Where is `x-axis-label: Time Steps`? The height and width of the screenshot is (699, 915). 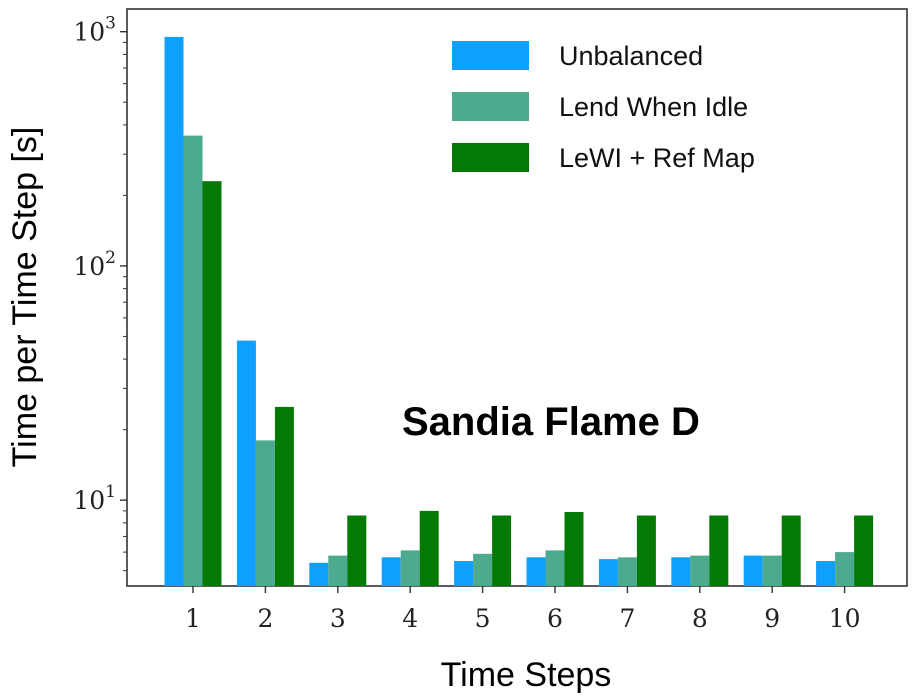 x-axis-label: Time Steps is located at coordinates (526, 675).